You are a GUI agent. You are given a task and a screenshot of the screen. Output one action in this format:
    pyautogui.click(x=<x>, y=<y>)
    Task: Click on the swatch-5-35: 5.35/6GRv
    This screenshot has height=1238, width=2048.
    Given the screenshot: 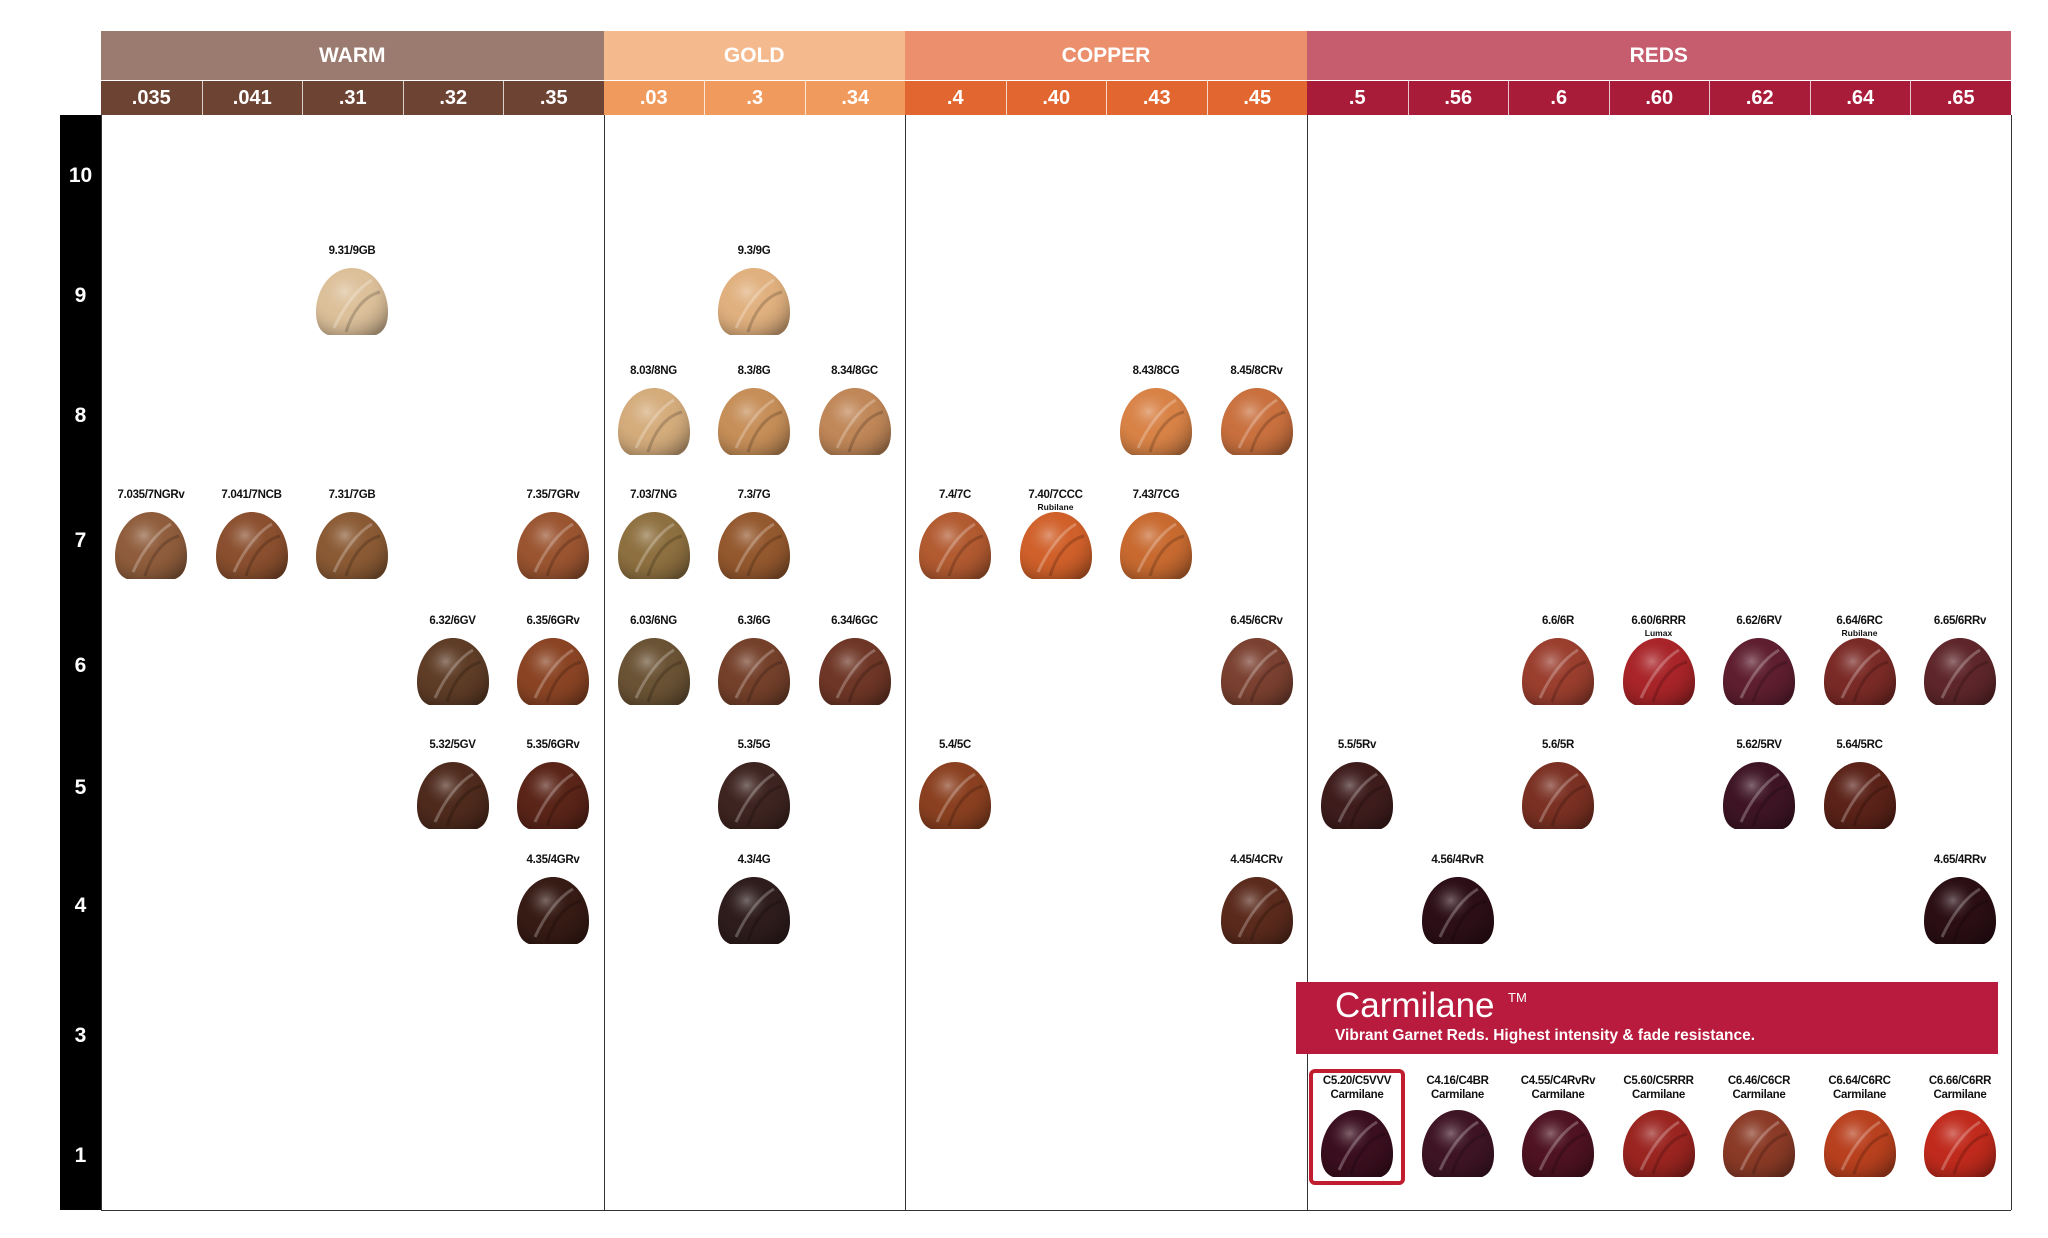 What is the action you would take?
    pyautogui.click(x=553, y=783)
    